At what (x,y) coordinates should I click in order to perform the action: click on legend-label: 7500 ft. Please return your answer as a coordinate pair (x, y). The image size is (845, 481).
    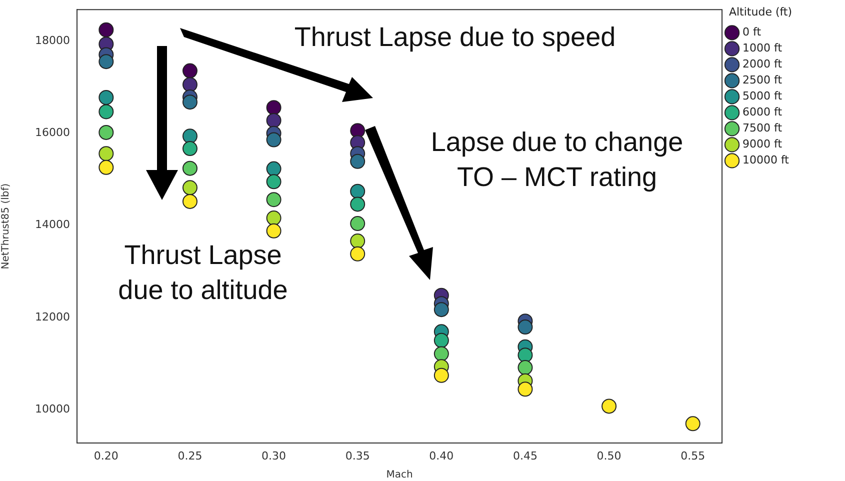
    Looking at the image, I should click on (762, 128).